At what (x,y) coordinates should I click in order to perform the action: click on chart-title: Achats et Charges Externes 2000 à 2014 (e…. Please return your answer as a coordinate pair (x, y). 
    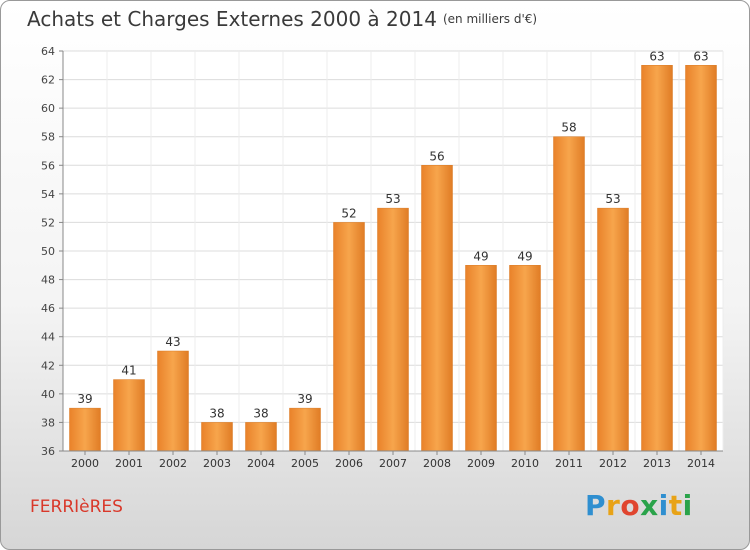
    Looking at the image, I should click on (282, 19).